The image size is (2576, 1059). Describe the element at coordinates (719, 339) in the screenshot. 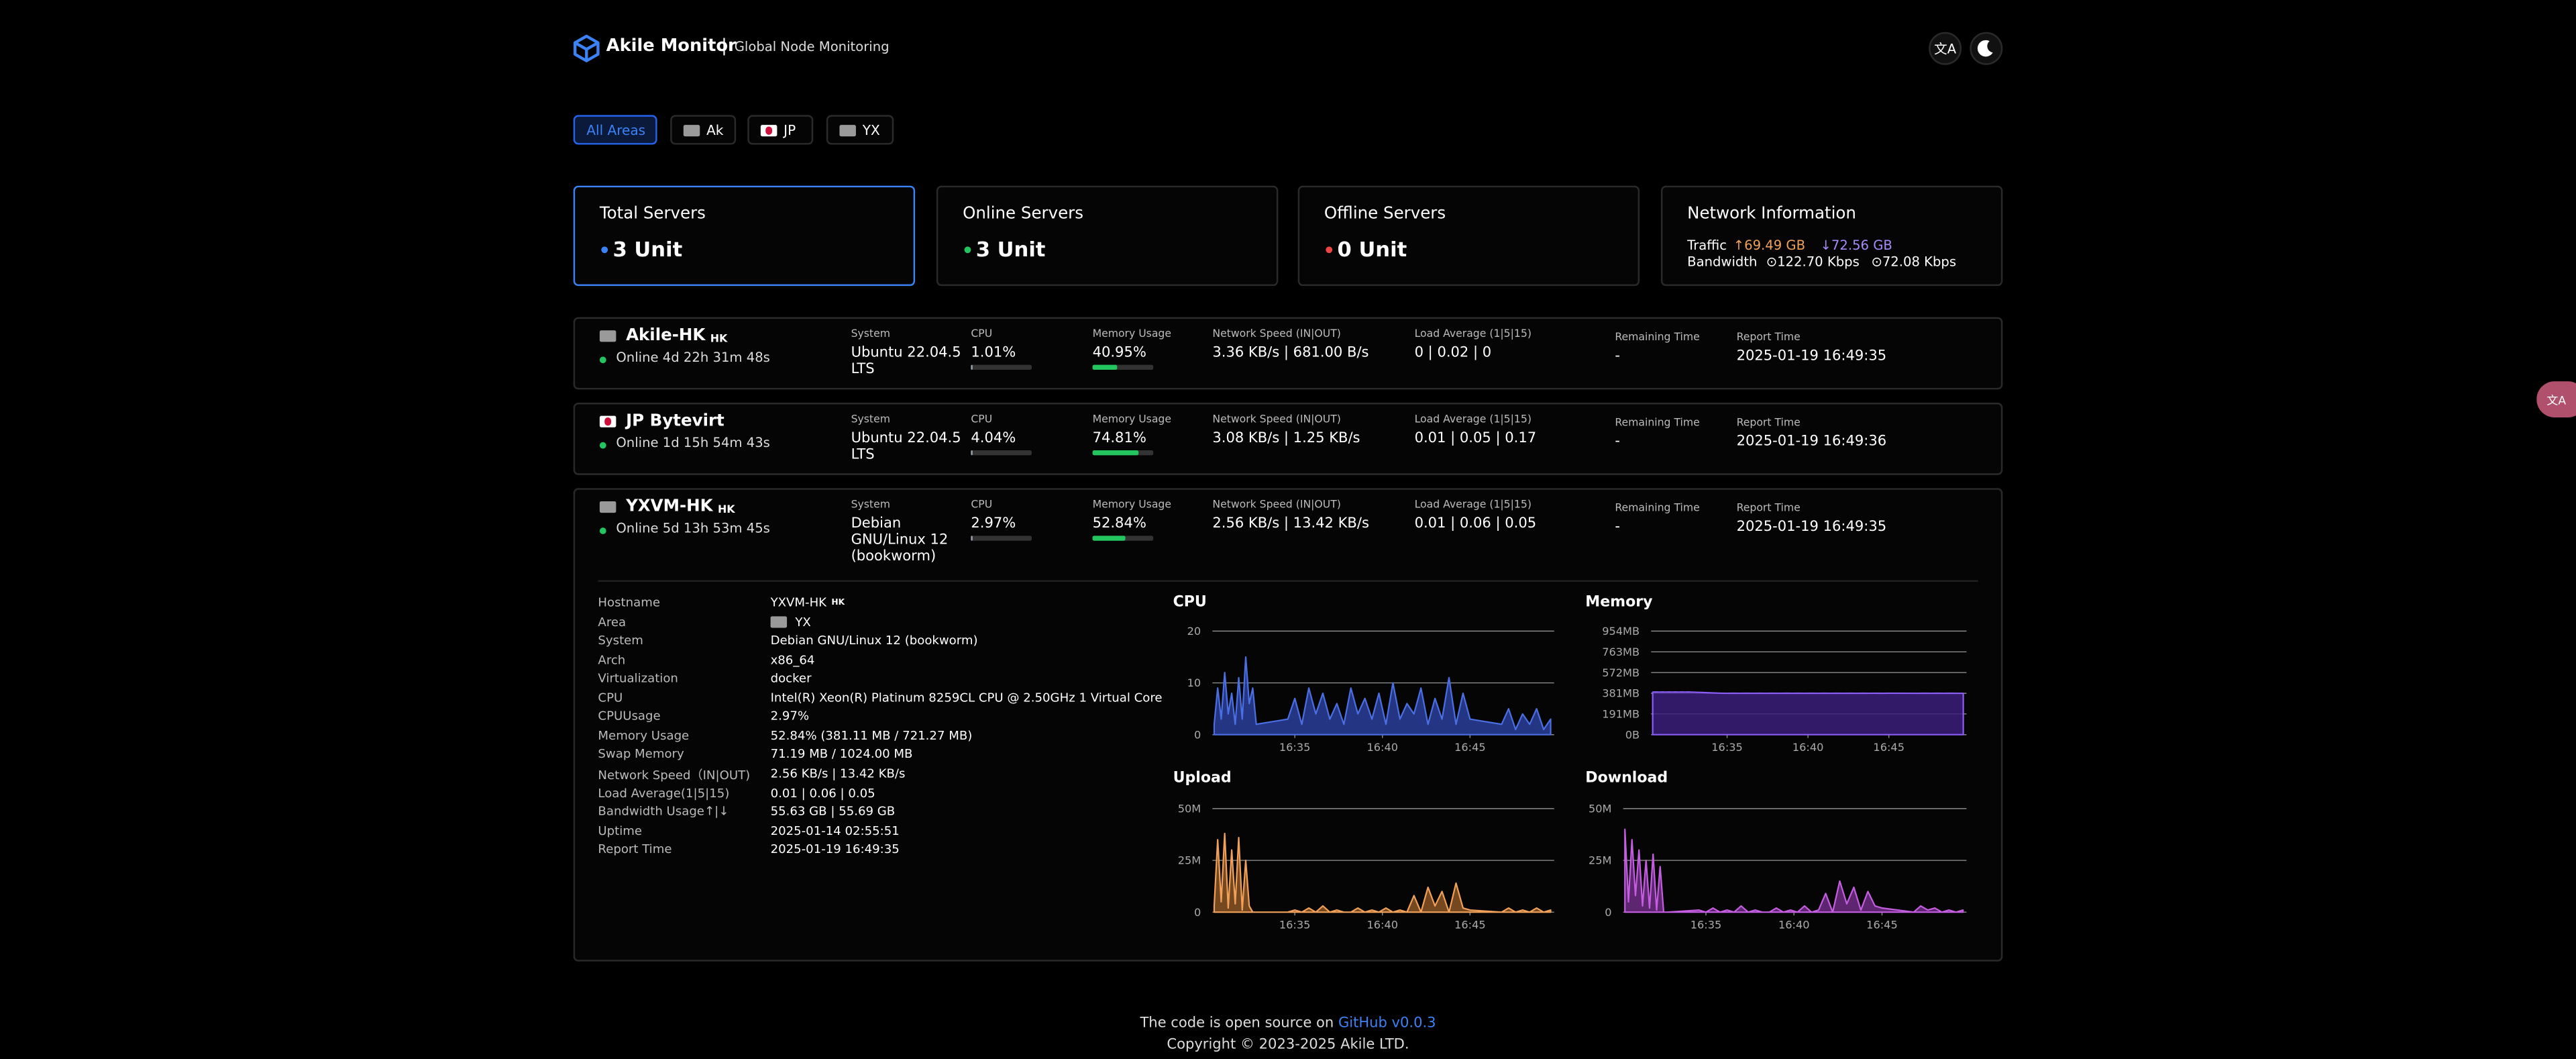

I see `region-badge: HK` at that location.